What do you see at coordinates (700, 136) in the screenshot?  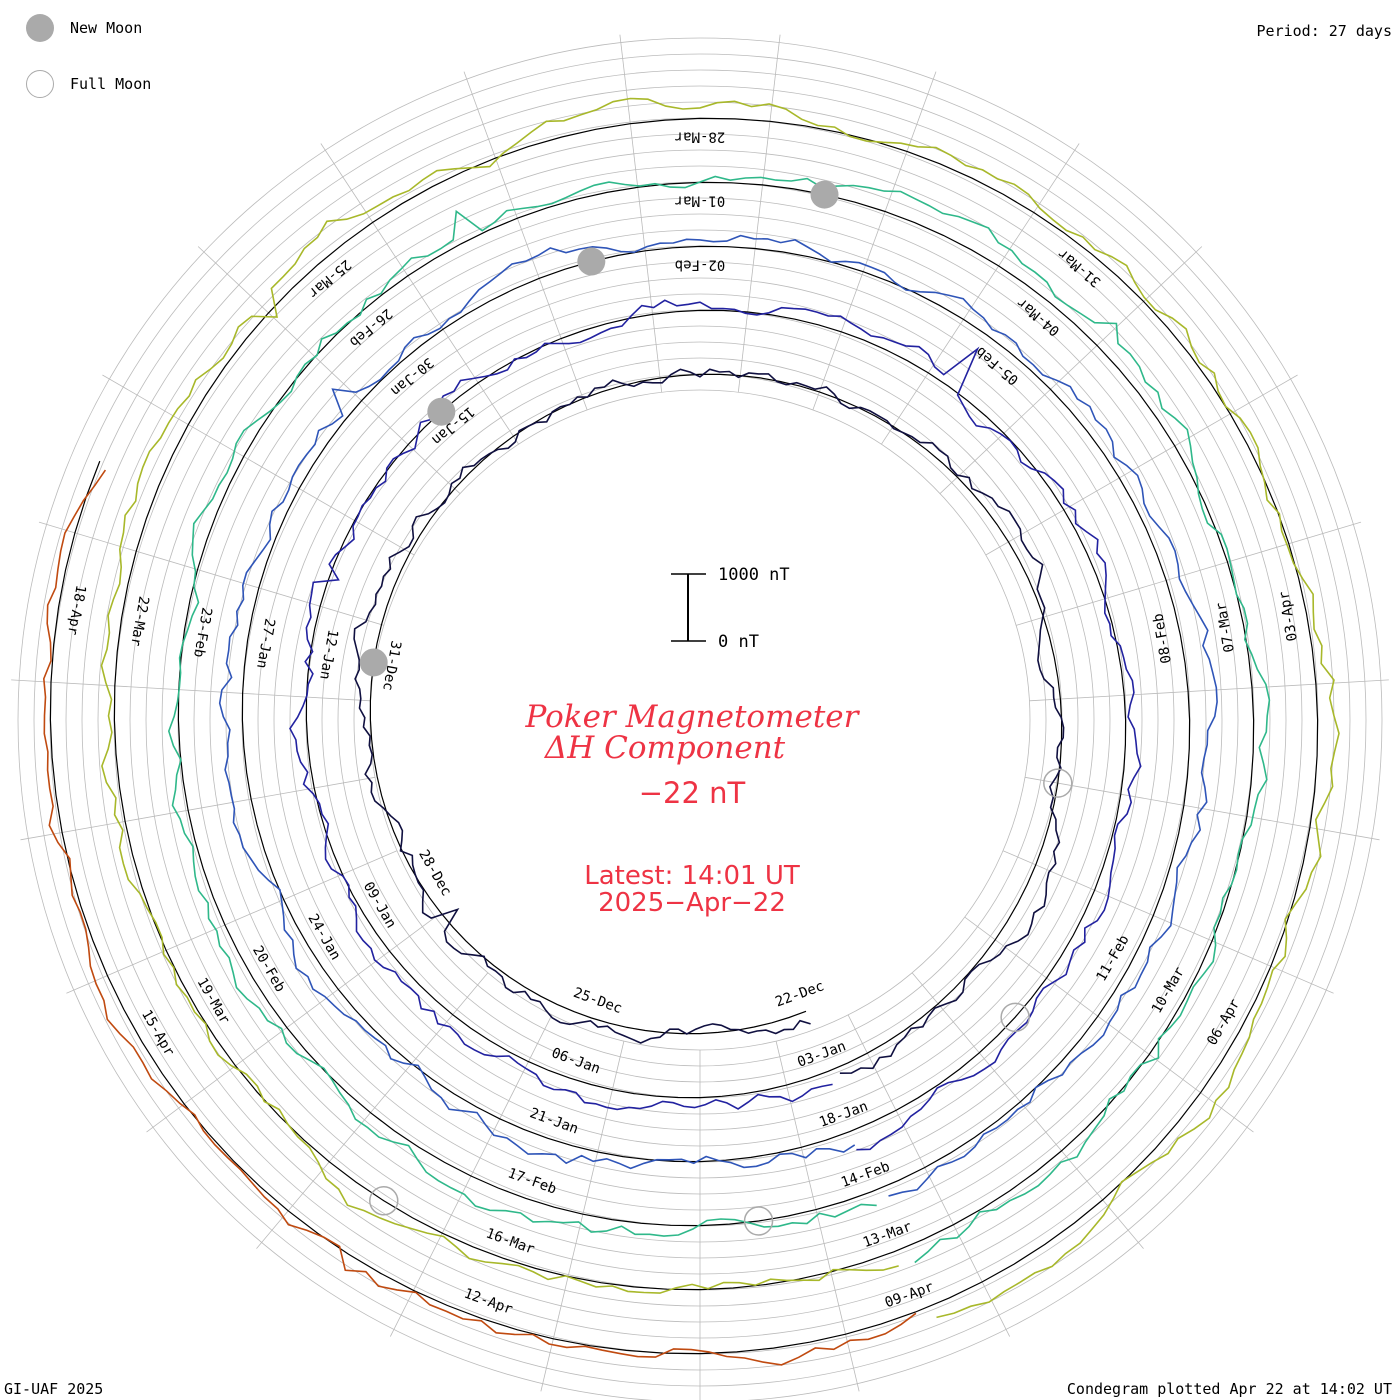 I see `date-label: 28-Mar` at bounding box center [700, 136].